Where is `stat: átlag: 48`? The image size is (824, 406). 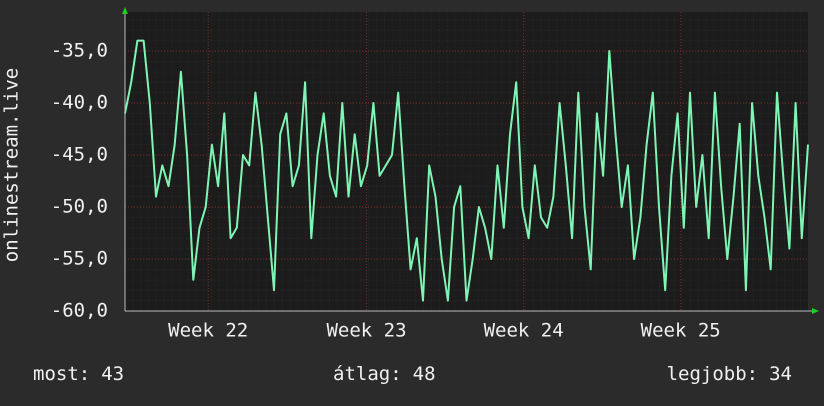 stat: átlag: 48 is located at coordinates (384, 374).